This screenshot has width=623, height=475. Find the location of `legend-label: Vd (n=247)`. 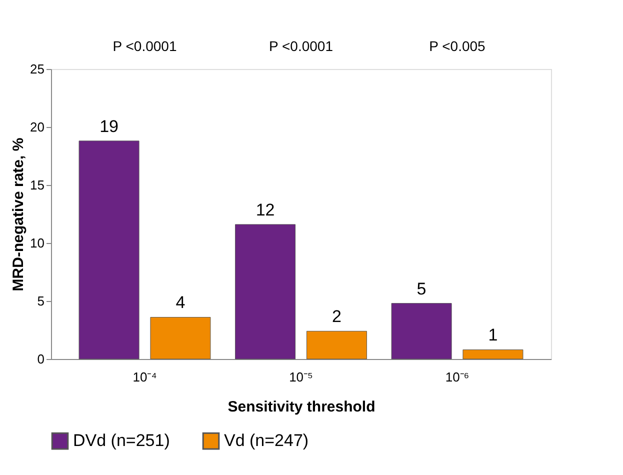

legend-label: Vd (n=247) is located at coordinates (266, 440).